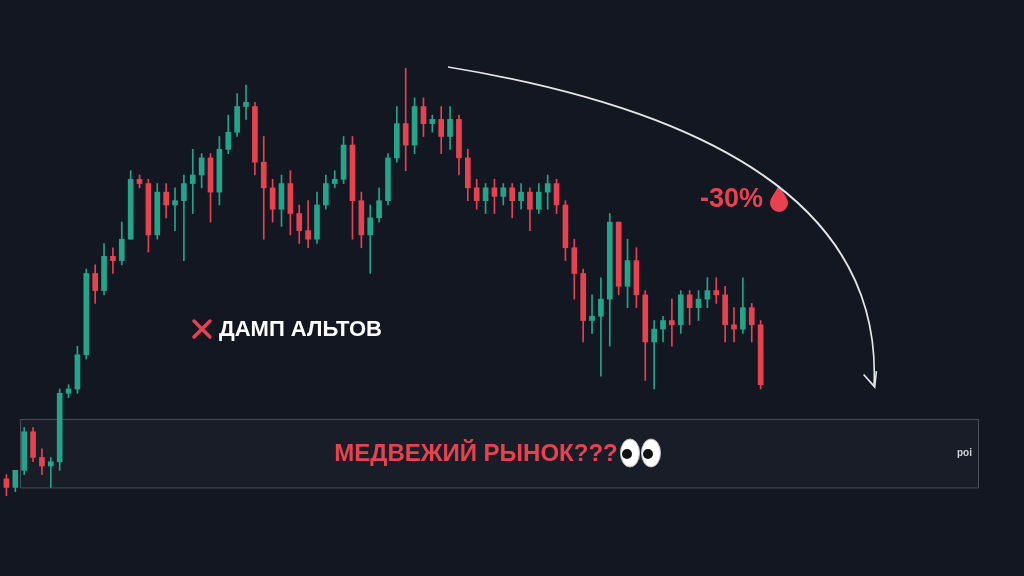  What do you see at coordinates (965, 452) in the screenshot?
I see `band-label: poi` at bounding box center [965, 452].